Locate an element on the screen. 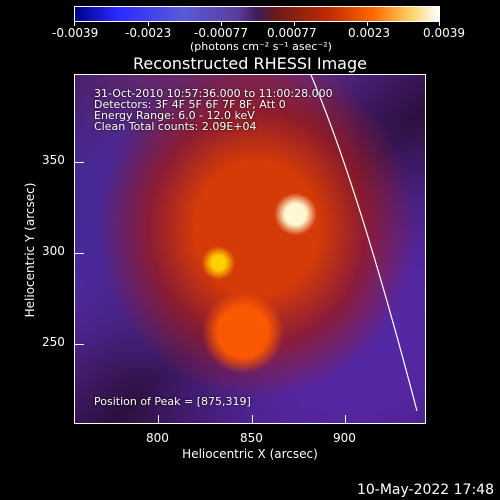 The image size is (500, 500). y-tick-label: 300 is located at coordinates (53, 251).